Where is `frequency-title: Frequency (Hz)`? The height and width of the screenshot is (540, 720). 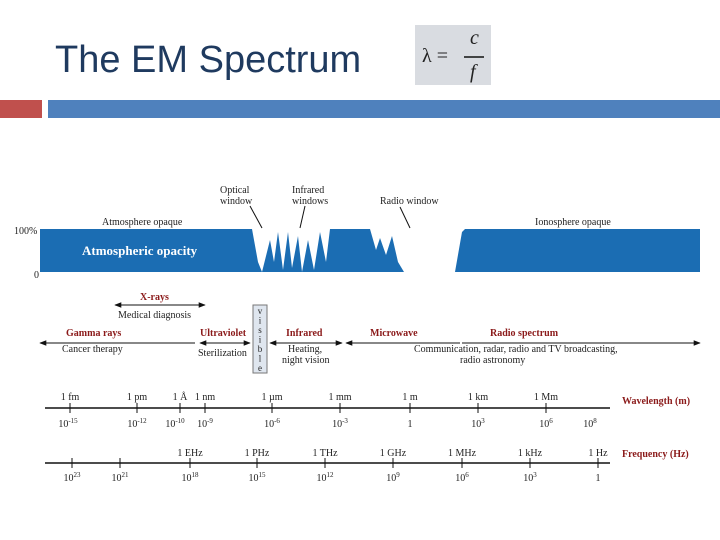 frequency-title: Frequency (Hz) is located at coordinates (655, 454).